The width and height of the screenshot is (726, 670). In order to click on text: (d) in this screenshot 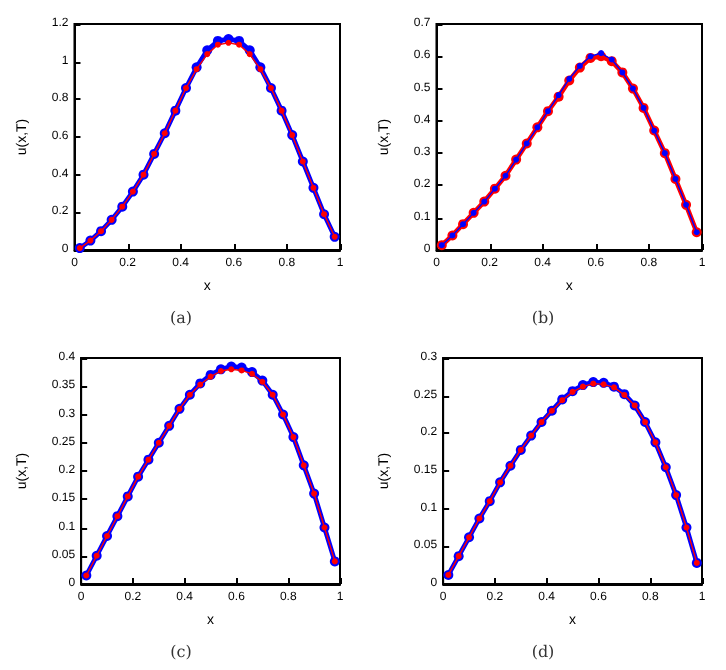, I will do `click(543, 652)`.